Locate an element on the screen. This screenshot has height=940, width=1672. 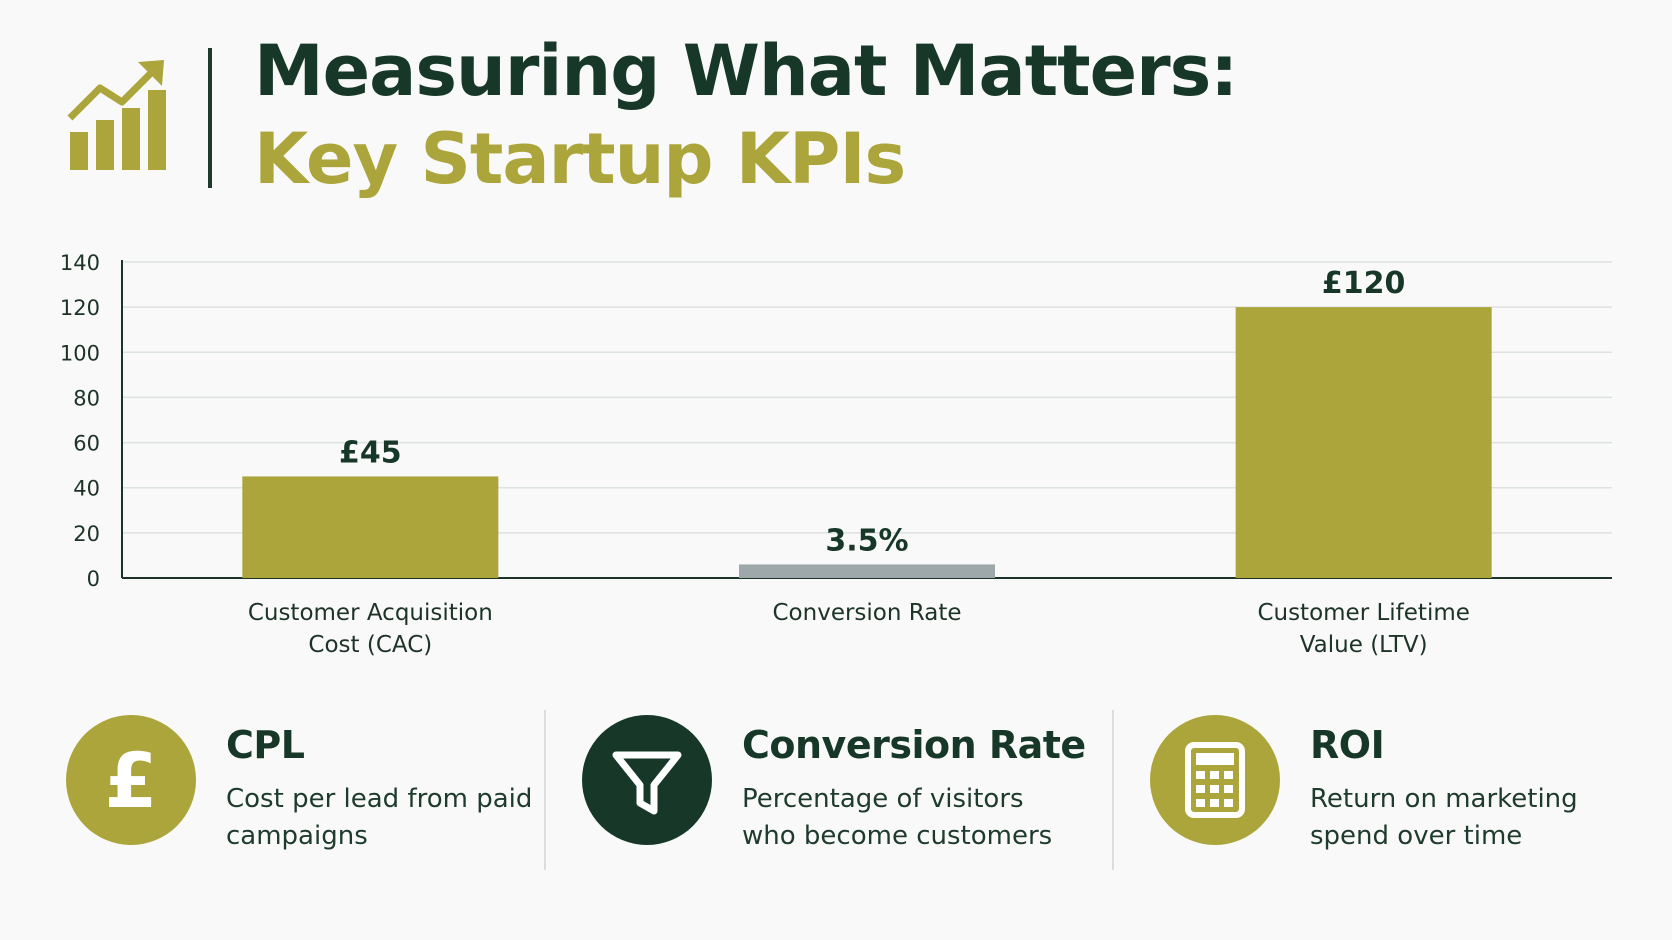
card-description: Return on marketing spend over time is located at coordinates (1444, 817).